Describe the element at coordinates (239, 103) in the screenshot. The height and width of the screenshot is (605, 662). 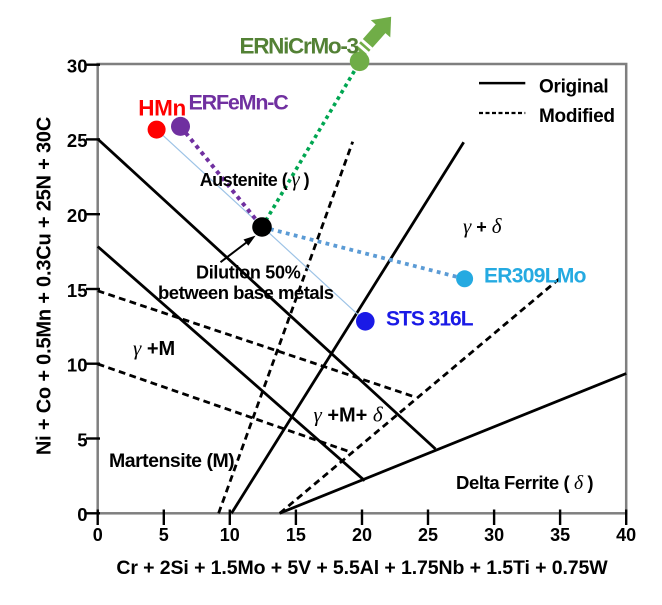
I see `svg-text: ERFeMn-C` at that location.